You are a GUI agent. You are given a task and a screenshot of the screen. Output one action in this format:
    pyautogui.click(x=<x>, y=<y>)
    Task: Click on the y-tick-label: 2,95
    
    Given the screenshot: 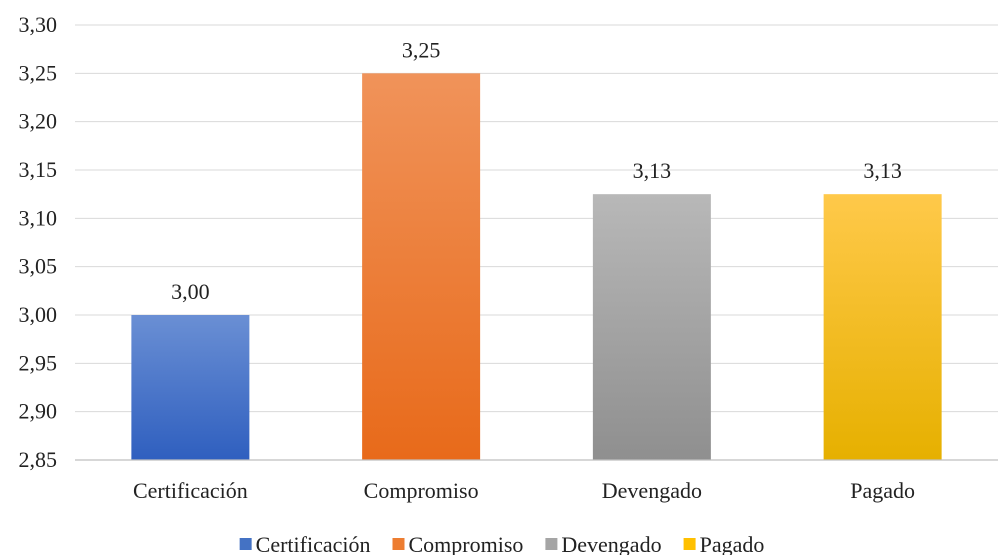 What is the action you would take?
    pyautogui.click(x=38, y=362)
    